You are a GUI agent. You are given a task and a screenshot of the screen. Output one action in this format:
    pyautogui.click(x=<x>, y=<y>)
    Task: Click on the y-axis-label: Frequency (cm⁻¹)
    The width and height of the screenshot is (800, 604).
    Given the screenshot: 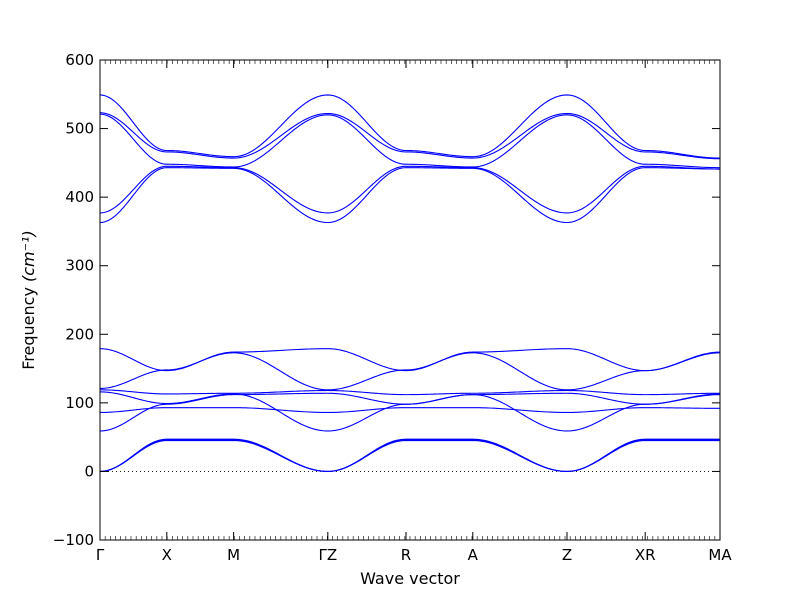 What is the action you would take?
    pyautogui.click(x=28, y=299)
    